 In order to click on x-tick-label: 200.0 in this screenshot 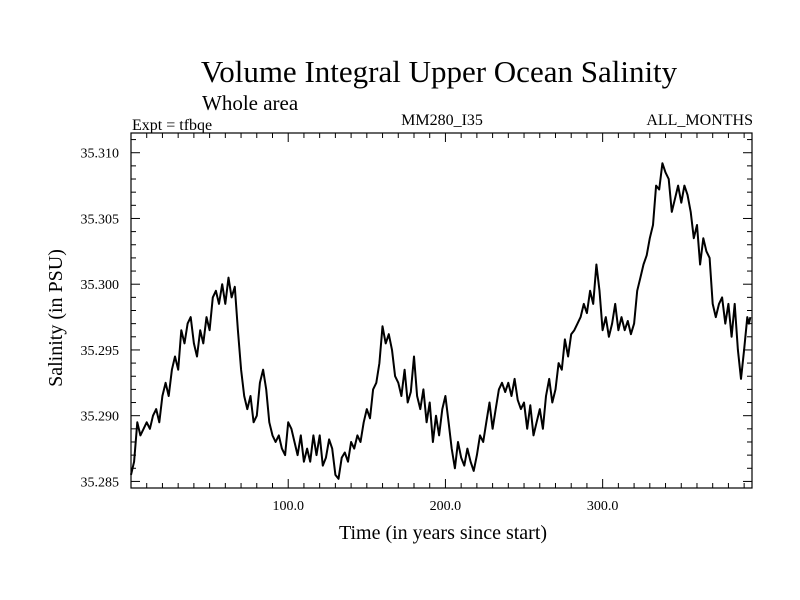, I will do `click(446, 506)`.